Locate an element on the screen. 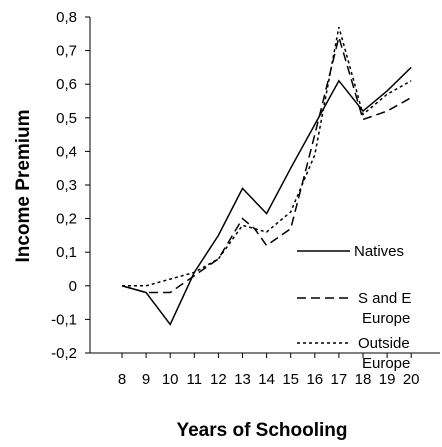 Image resolution: width=442 pixels, height=447 pixels. x-tick-label: 14 is located at coordinates (266, 379).